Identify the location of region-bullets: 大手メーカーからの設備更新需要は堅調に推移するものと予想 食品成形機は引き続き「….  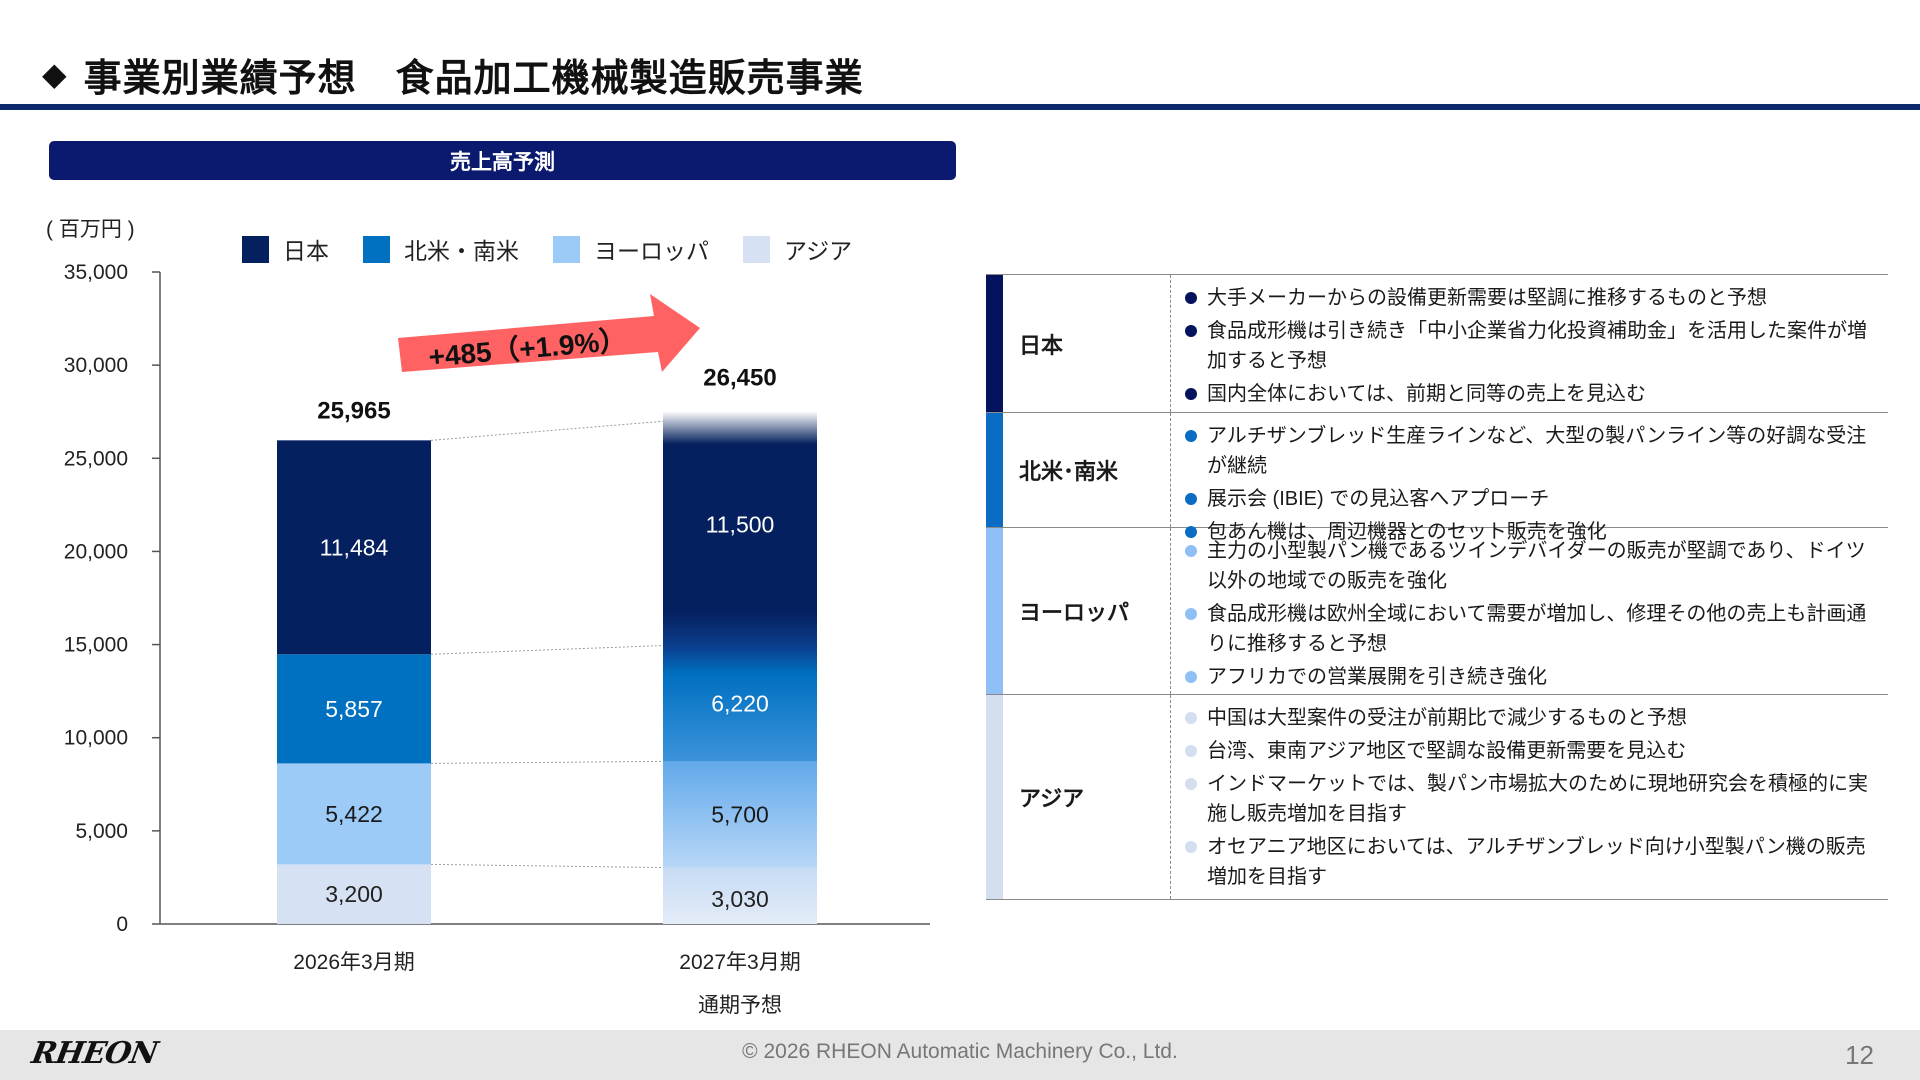
(1529, 343).